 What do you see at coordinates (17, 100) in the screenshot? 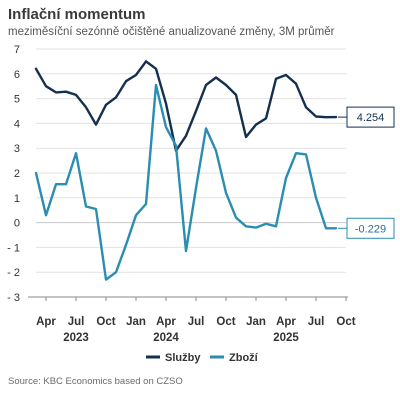
I see `y-tick-label: 5` at bounding box center [17, 100].